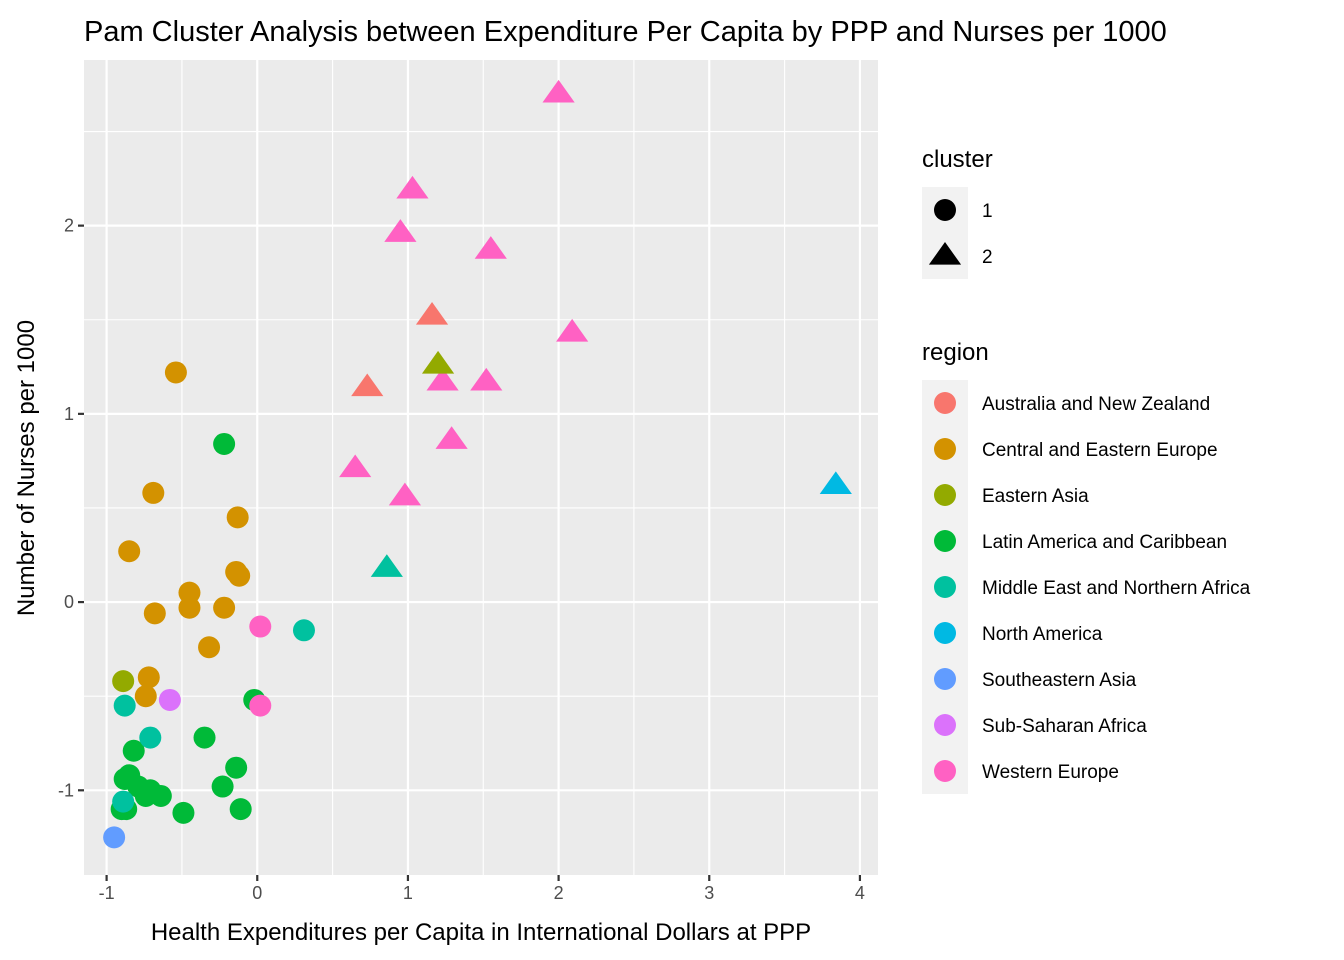  Describe the element at coordinates (945, 253) in the screenshot. I see `legend-key-triangle` at that location.